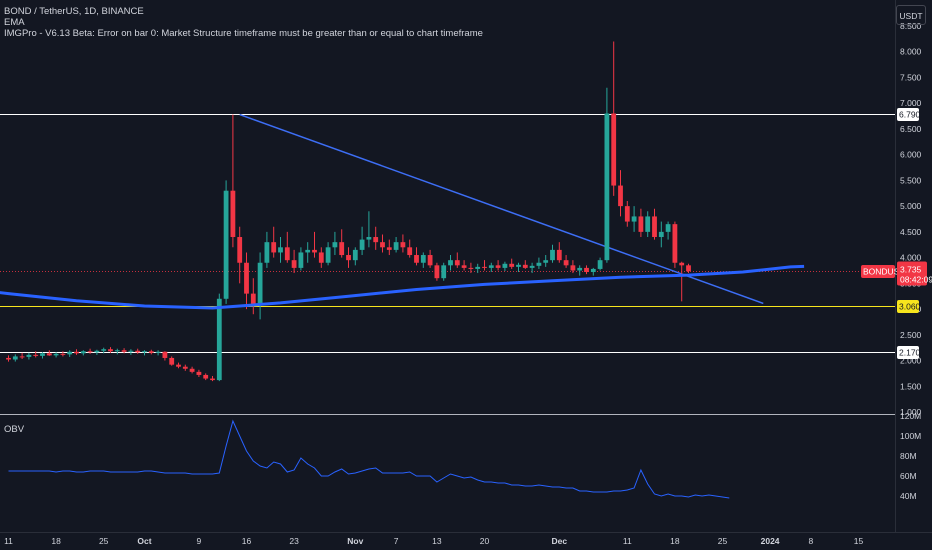 The width and height of the screenshot is (932, 550). Describe the element at coordinates (396, 541) in the screenshot. I see `time-tick-label: 7` at that location.